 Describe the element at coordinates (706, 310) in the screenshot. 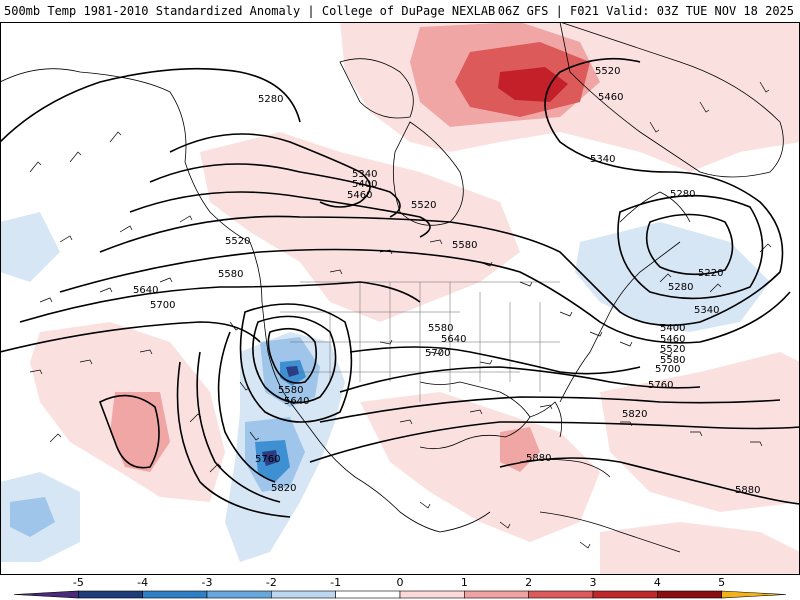

I see `label-5340-e: 5340` at that location.